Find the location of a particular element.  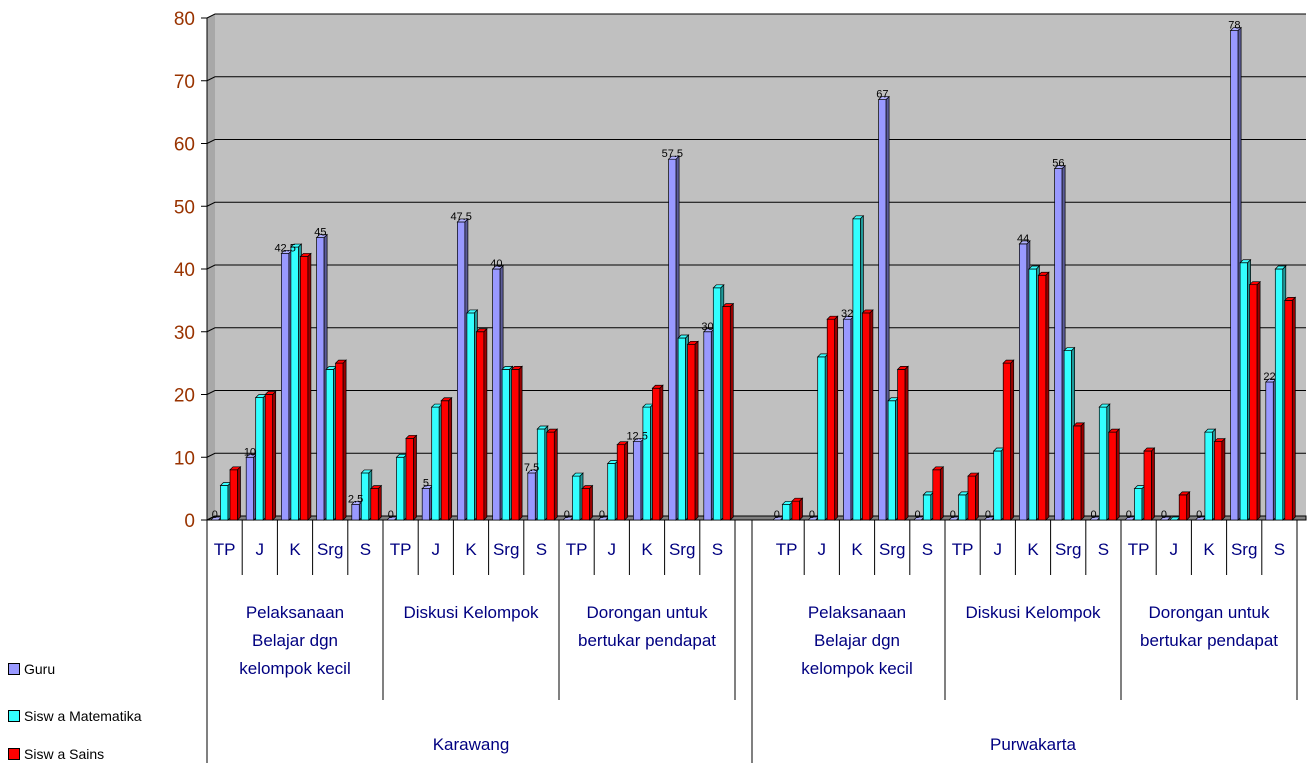

legend-item-siswa-sains: Sisw a Sains is located at coordinates (56, 754).